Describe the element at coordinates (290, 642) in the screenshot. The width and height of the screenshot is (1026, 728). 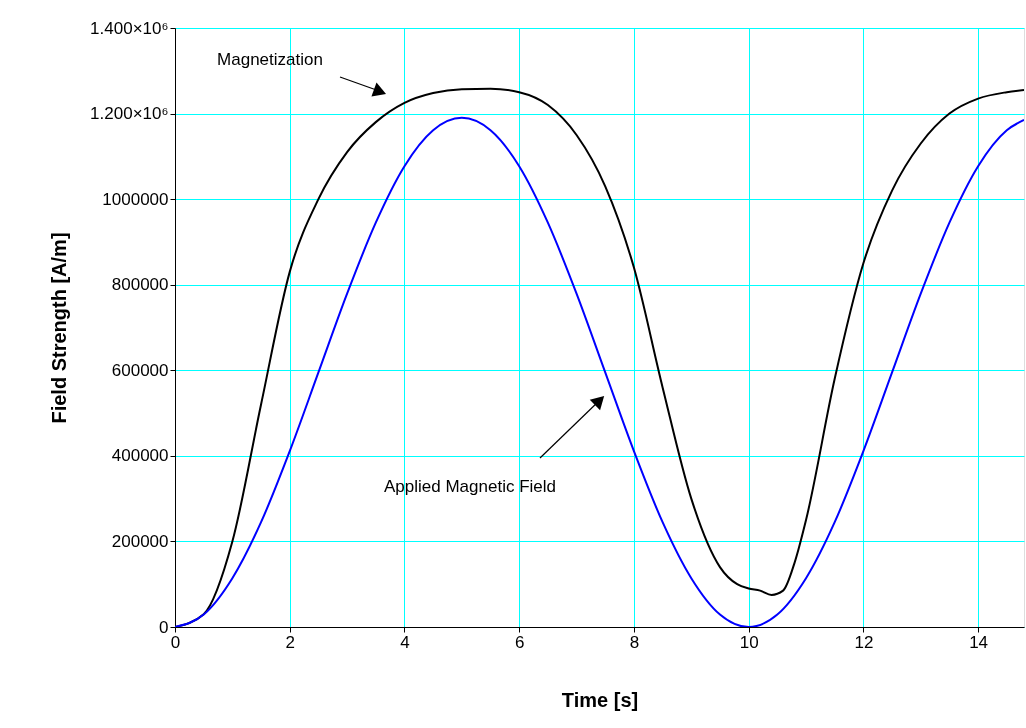
I see `x-tick-label: 2` at that location.